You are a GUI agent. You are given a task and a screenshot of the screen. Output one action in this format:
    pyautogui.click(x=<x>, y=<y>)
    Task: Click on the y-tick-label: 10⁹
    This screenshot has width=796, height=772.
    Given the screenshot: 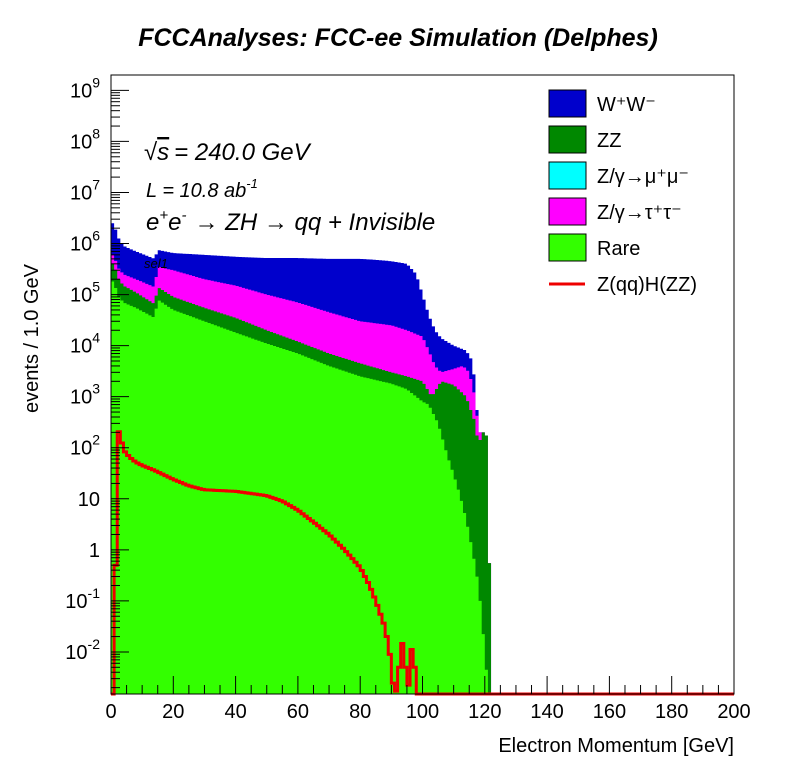 What is the action you would take?
    pyautogui.click(x=85, y=88)
    